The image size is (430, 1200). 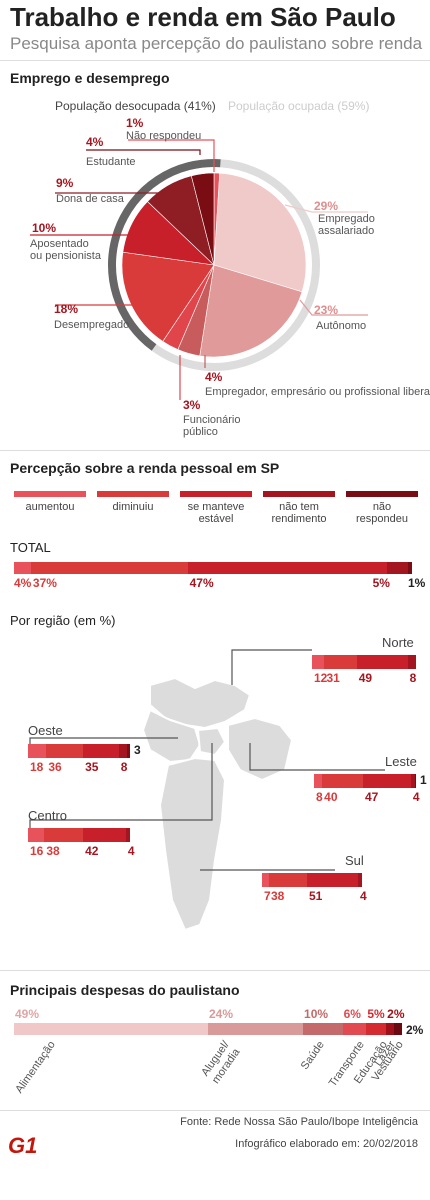 I want to click on date-text: Infográfico elaborado em: 20/02/2018, so click(x=326, y=1144).